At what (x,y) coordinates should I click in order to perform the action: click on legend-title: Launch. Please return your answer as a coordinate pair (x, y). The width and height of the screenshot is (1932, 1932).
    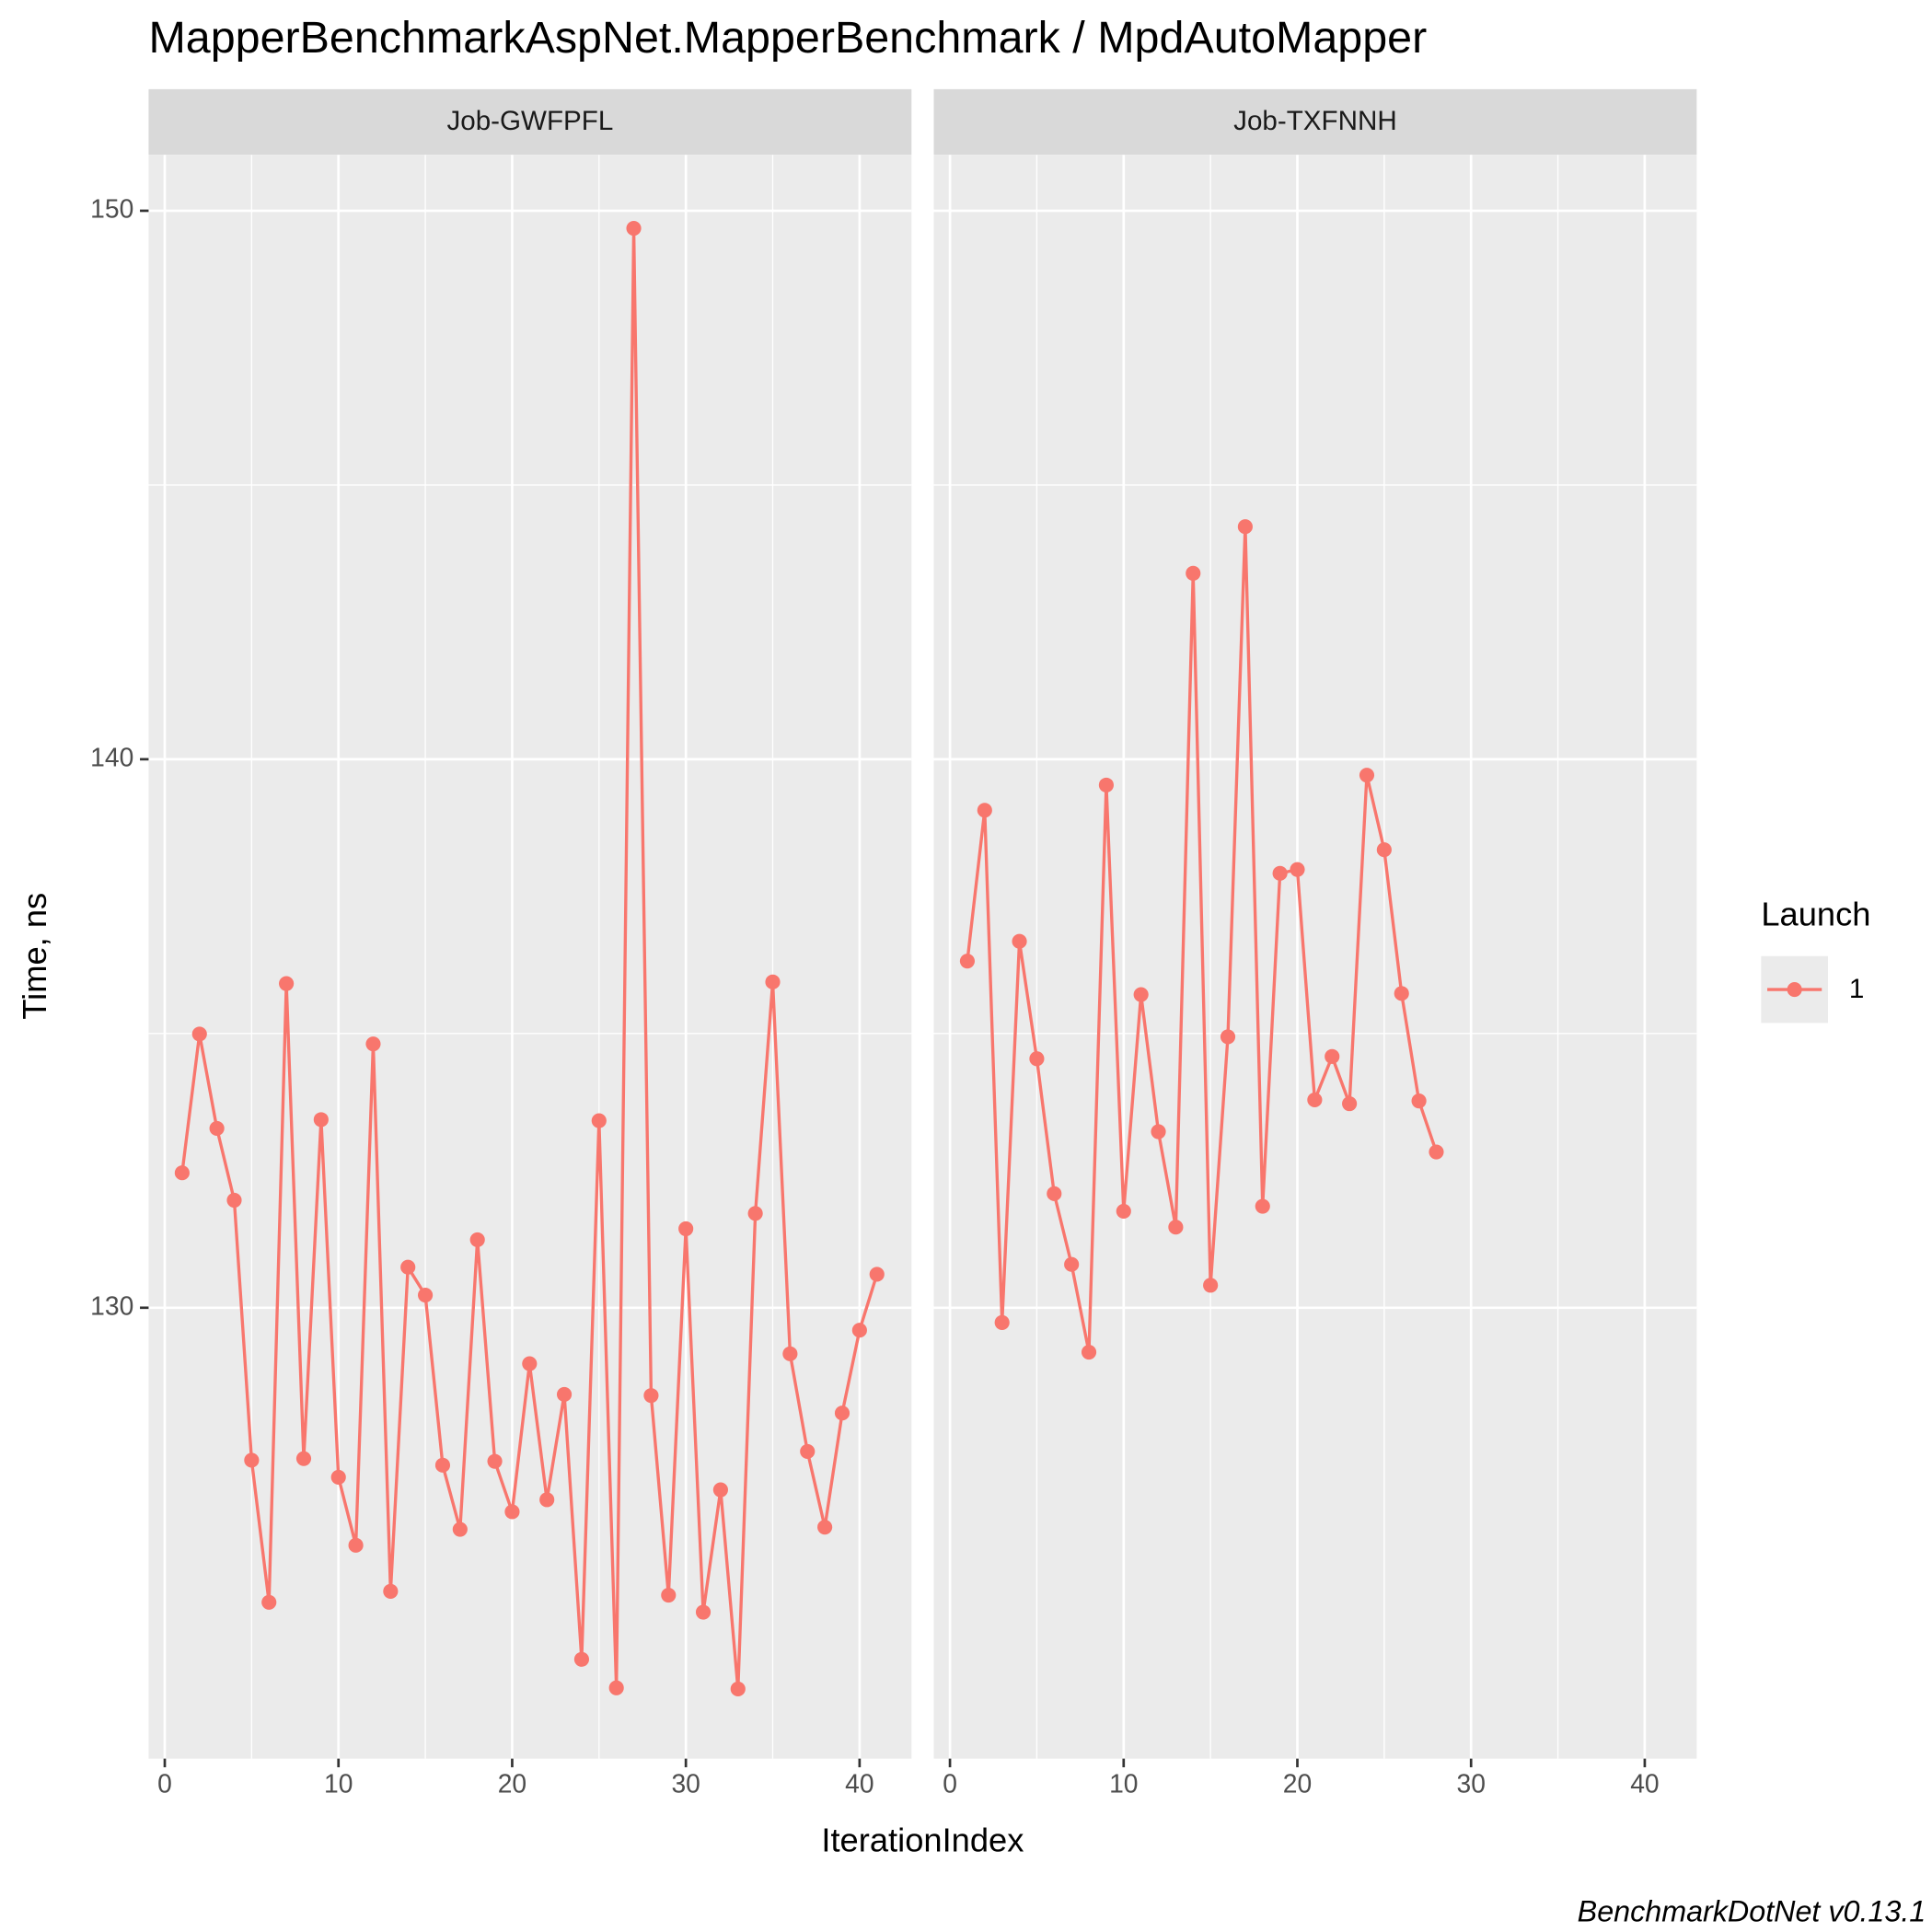
    Looking at the image, I should click on (1816, 914).